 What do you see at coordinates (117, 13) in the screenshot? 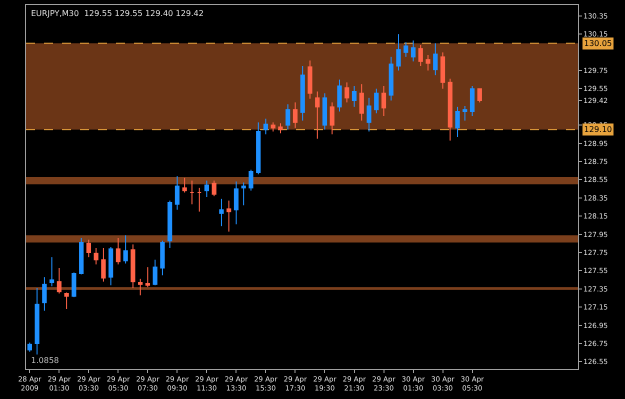
I see `text: EURJPY,M30 129.55 129.55 129.40 129.42` at bounding box center [117, 13].